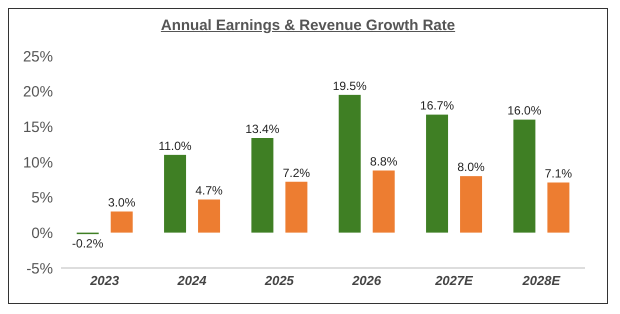  What do you see at coordinates (192, 280) in the screenshot?
I see `x-tick-label: 2024` at bounding box center [192, 280].